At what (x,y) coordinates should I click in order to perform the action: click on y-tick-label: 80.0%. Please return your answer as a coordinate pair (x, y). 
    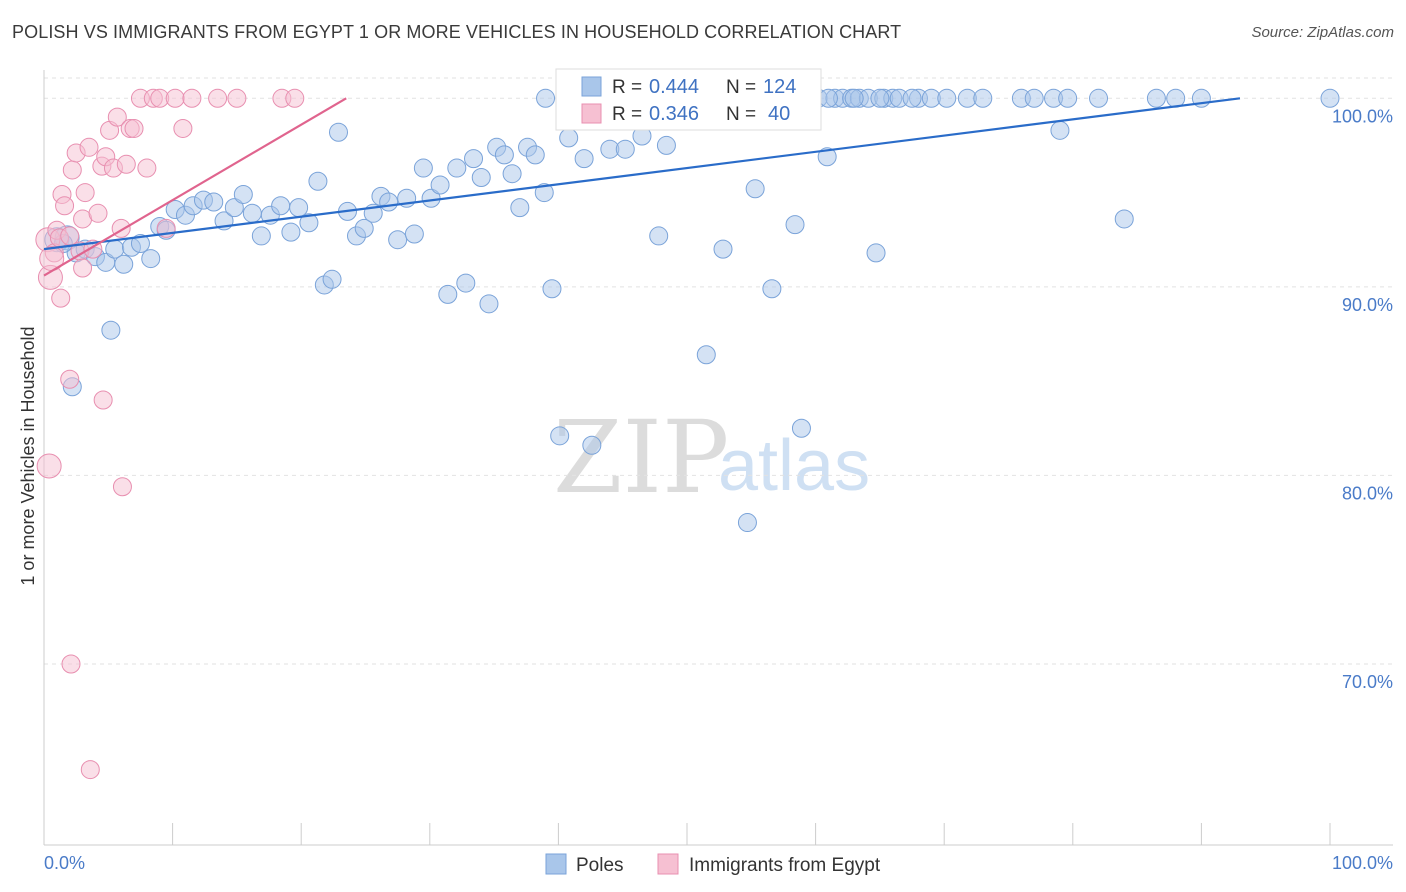
    Looking at the image, I should click on (1367, 493).